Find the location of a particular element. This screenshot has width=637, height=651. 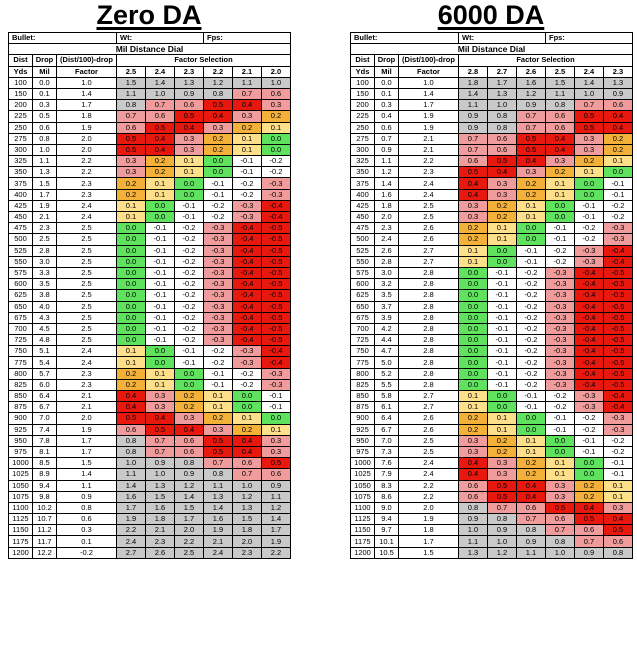

factor-cell: 1.7 is located at coordinates (428, 105).